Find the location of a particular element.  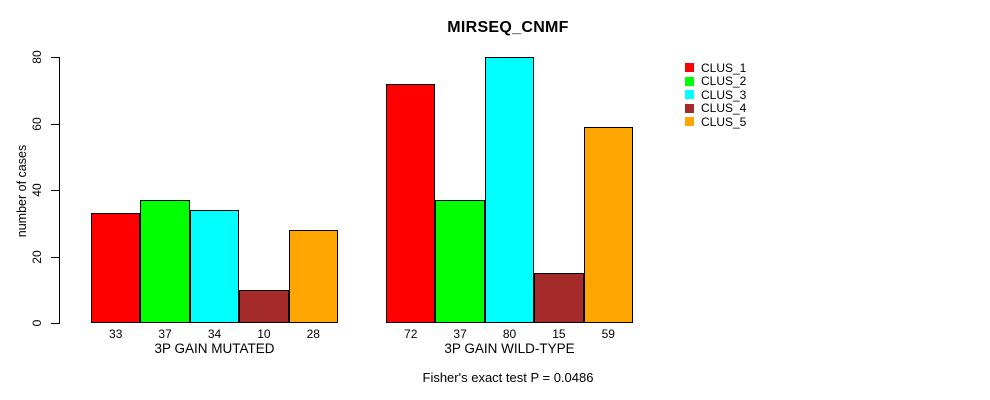

legend-label: CLUS_2 is located at coordinates (724, 81).